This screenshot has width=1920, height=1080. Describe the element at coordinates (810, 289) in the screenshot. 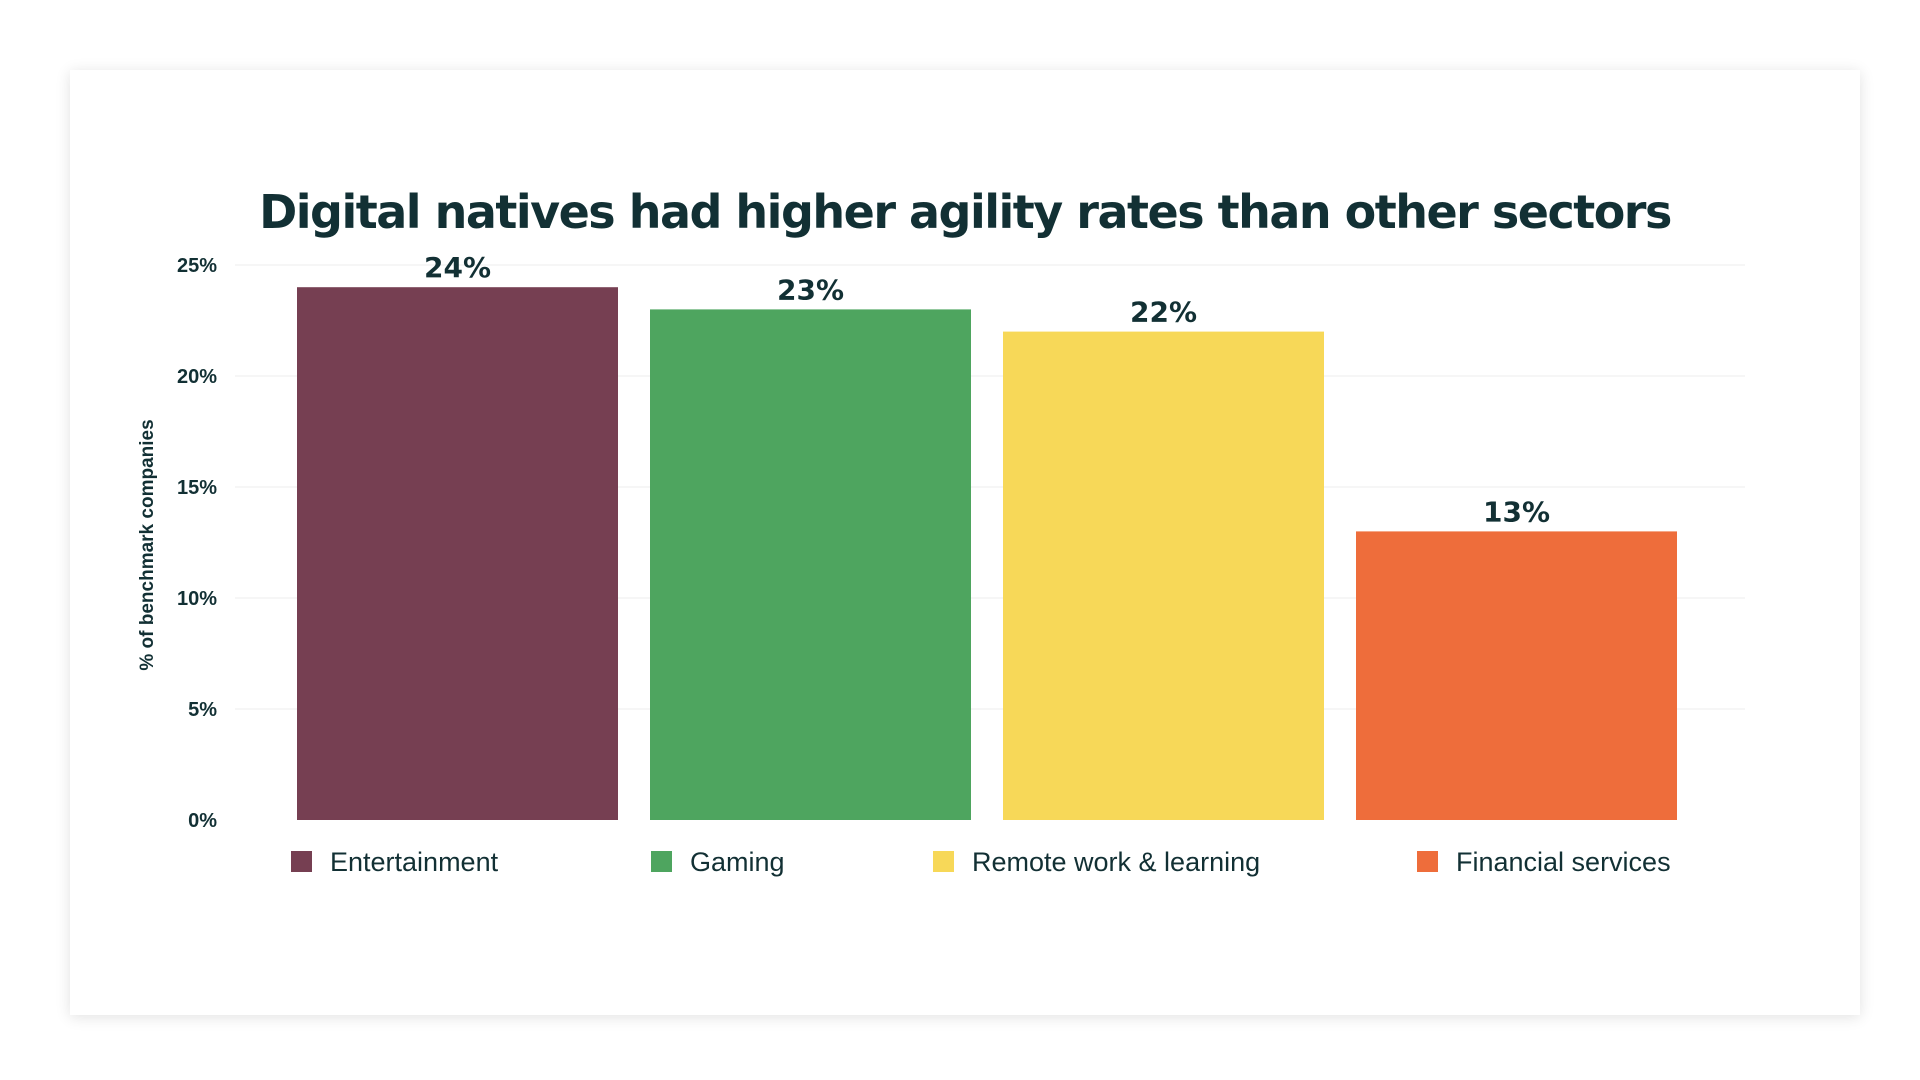

I see `bar-value-label: 23%` at that location.